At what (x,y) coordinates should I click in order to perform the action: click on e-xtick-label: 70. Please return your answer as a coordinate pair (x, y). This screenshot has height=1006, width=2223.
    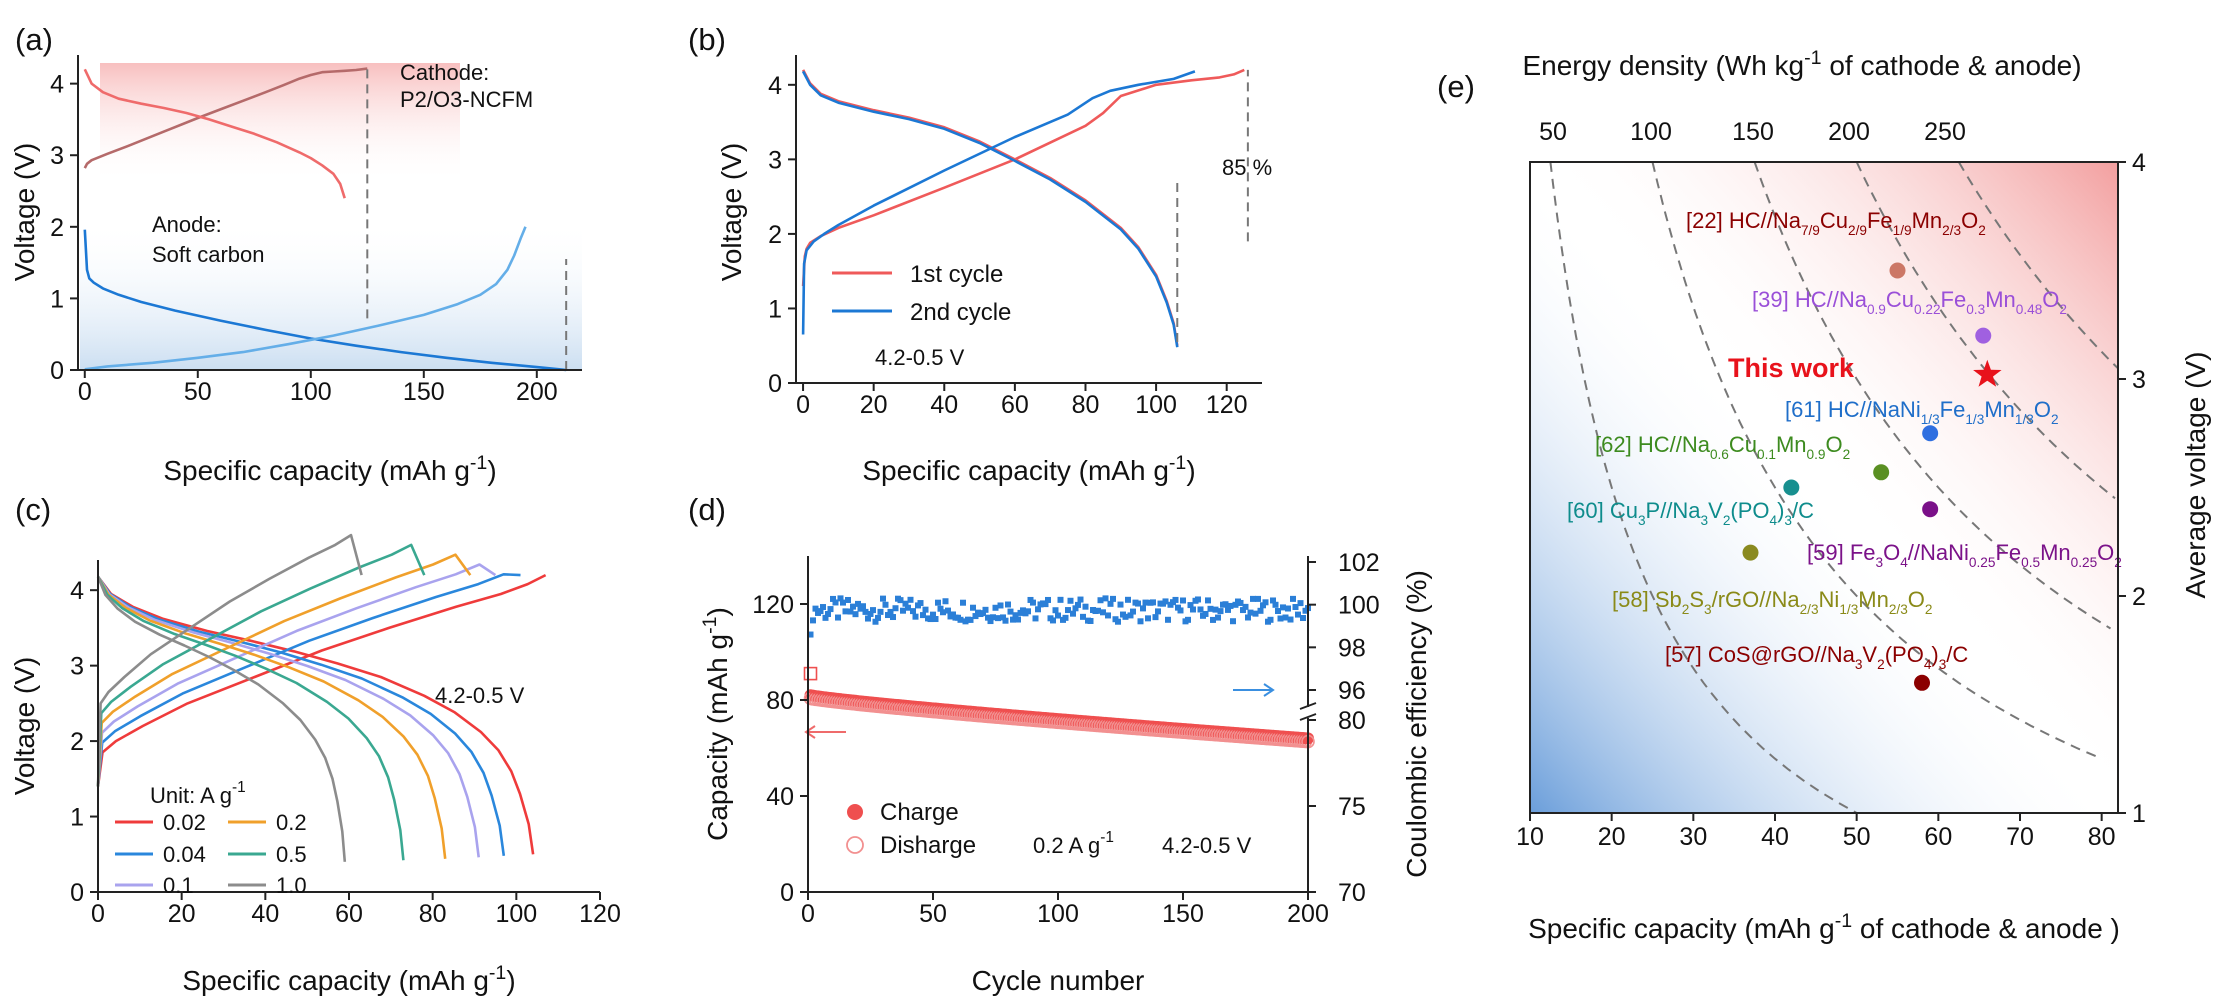
    Looking at the image, I should click on (2020, 837).